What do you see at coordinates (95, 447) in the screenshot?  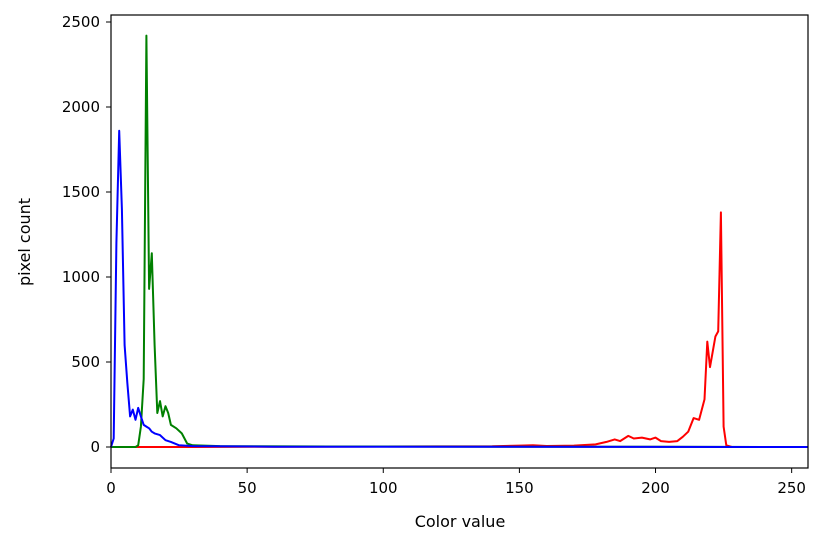 I see `y-tick-label: 0` at bounding box center [95, 447].